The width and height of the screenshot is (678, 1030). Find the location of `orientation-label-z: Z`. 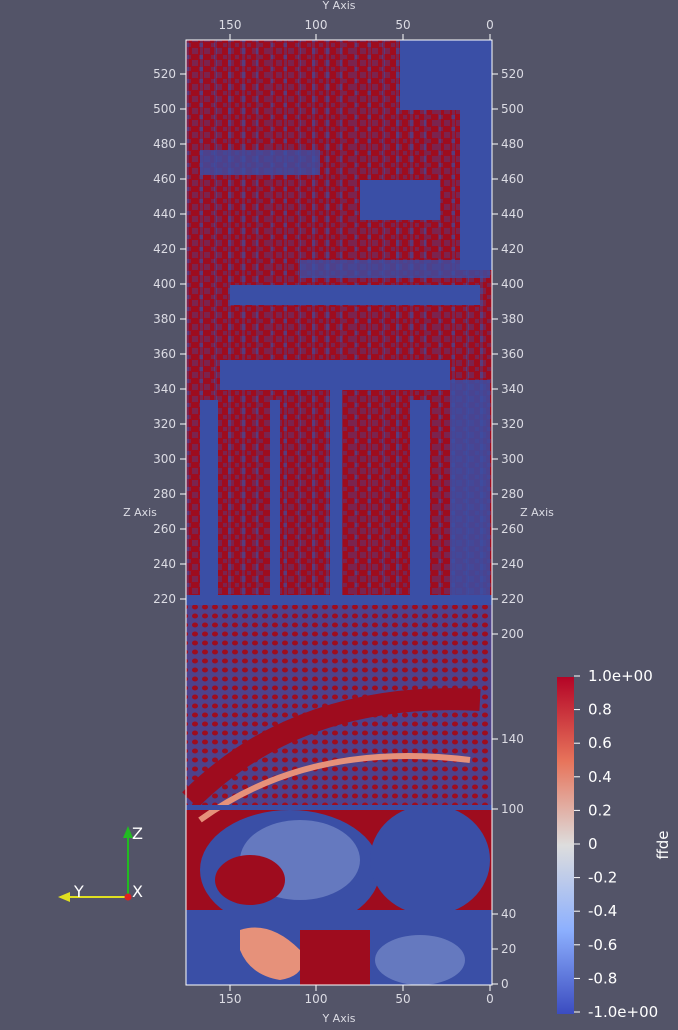

orientation-label-z: Z is located at coordinates (137, 833).